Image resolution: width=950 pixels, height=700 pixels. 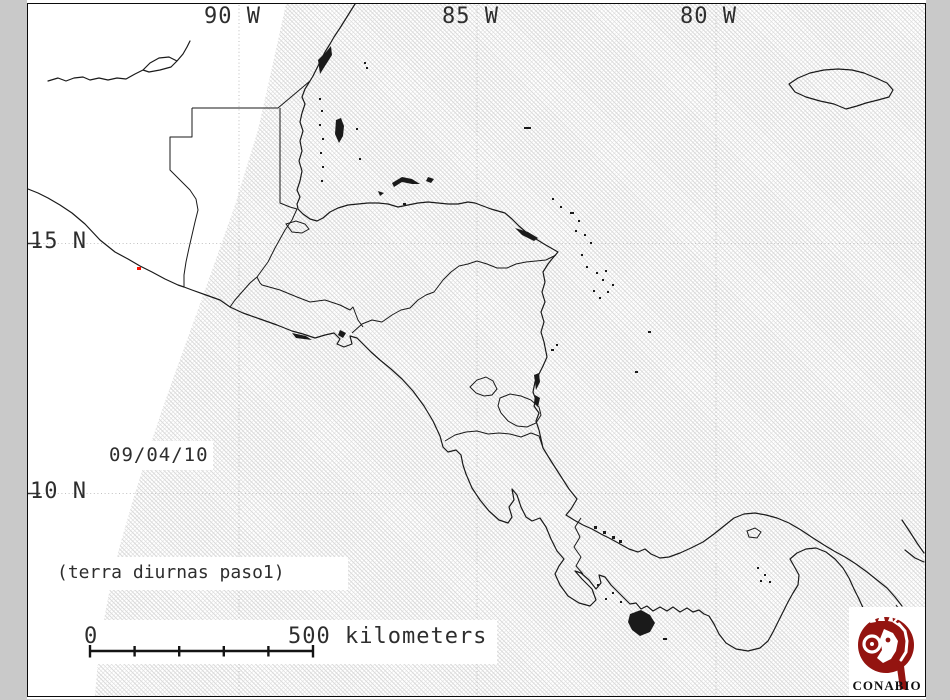 I want to click on colombia-coast, so click(x=913, y=541).